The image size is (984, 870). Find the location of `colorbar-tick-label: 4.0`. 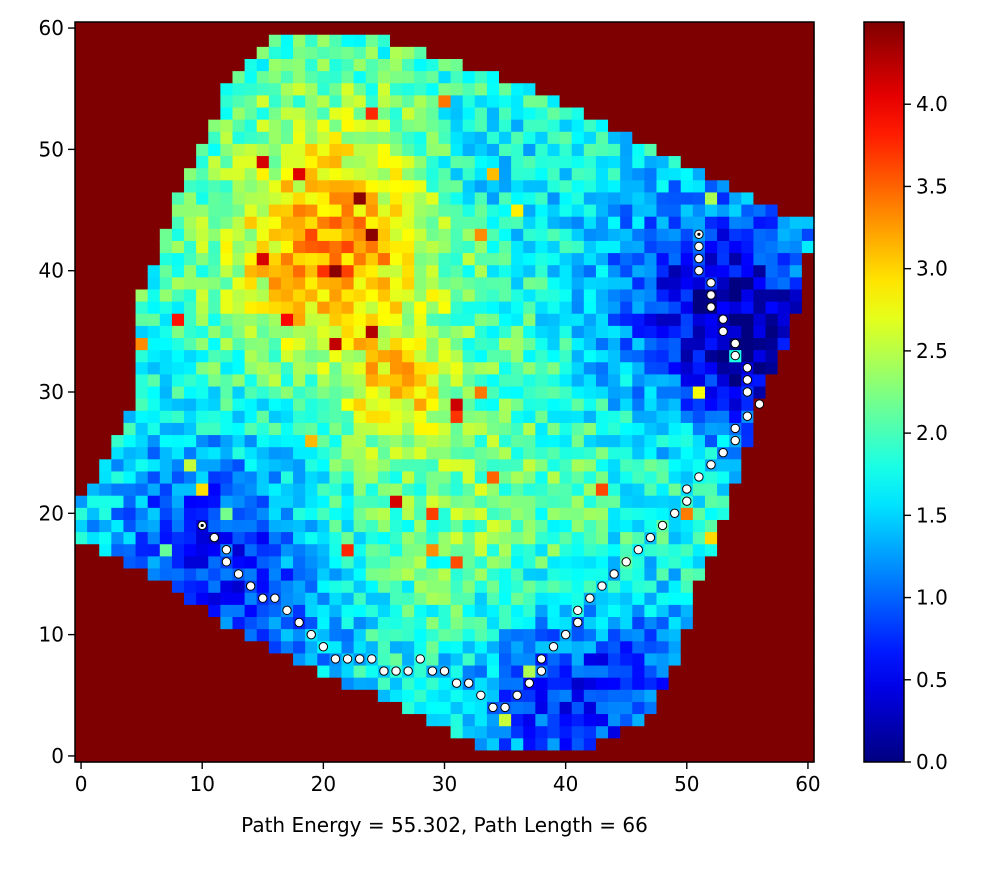

colorbar-tick-label: 4.0 is located at coordinates (932, 104).